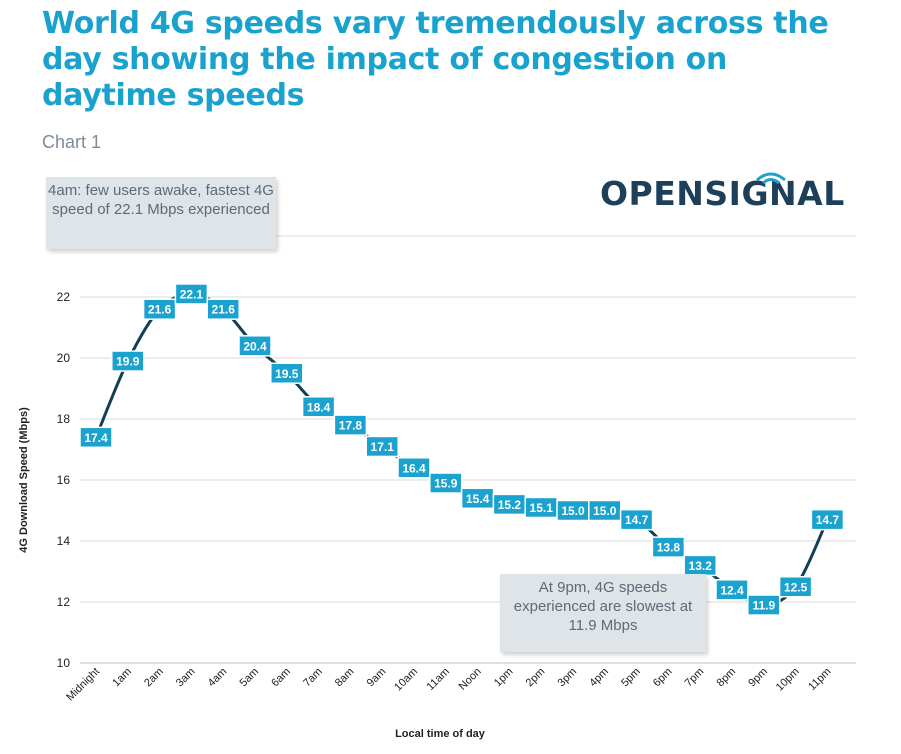  I want to click on data-label-text: 20.4, so click(255, 346).